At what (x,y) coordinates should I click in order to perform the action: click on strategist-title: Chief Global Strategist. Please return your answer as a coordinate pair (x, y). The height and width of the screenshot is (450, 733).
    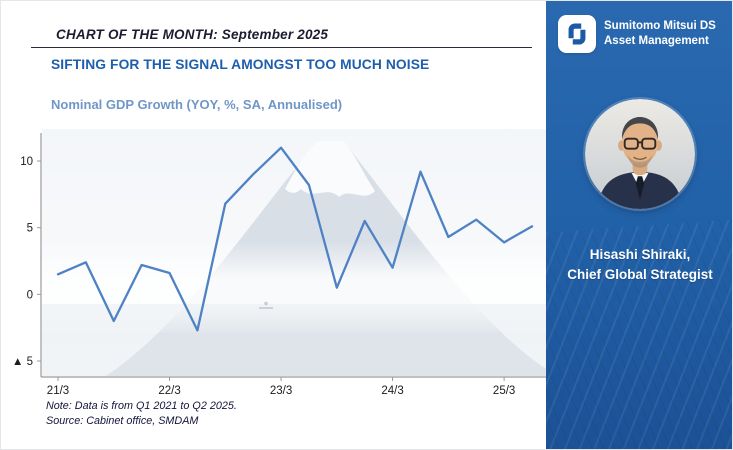
    Looking at the image, I should click on (640, 274).